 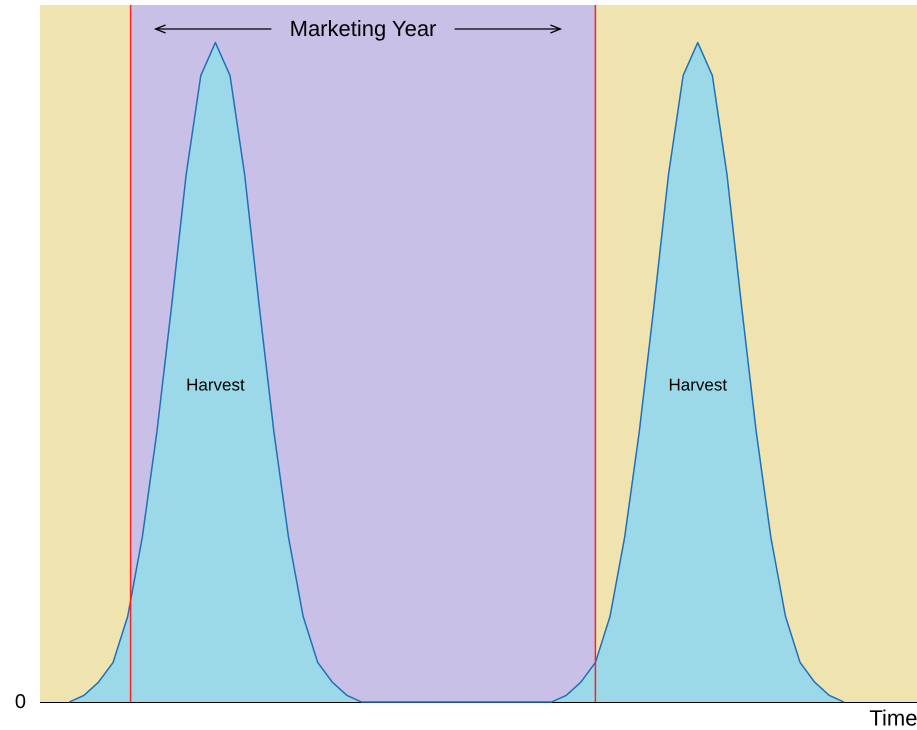 I want to click on text: Marketing Year, so click(x=363, y=28).